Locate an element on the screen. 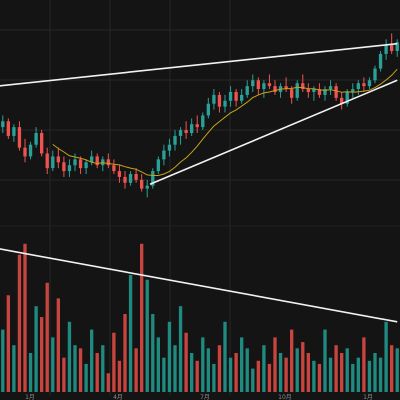 Image resolution: width=400 pixels, height=400 pixels. x-tick-label: 4月 is located at coordinates (118, 397).